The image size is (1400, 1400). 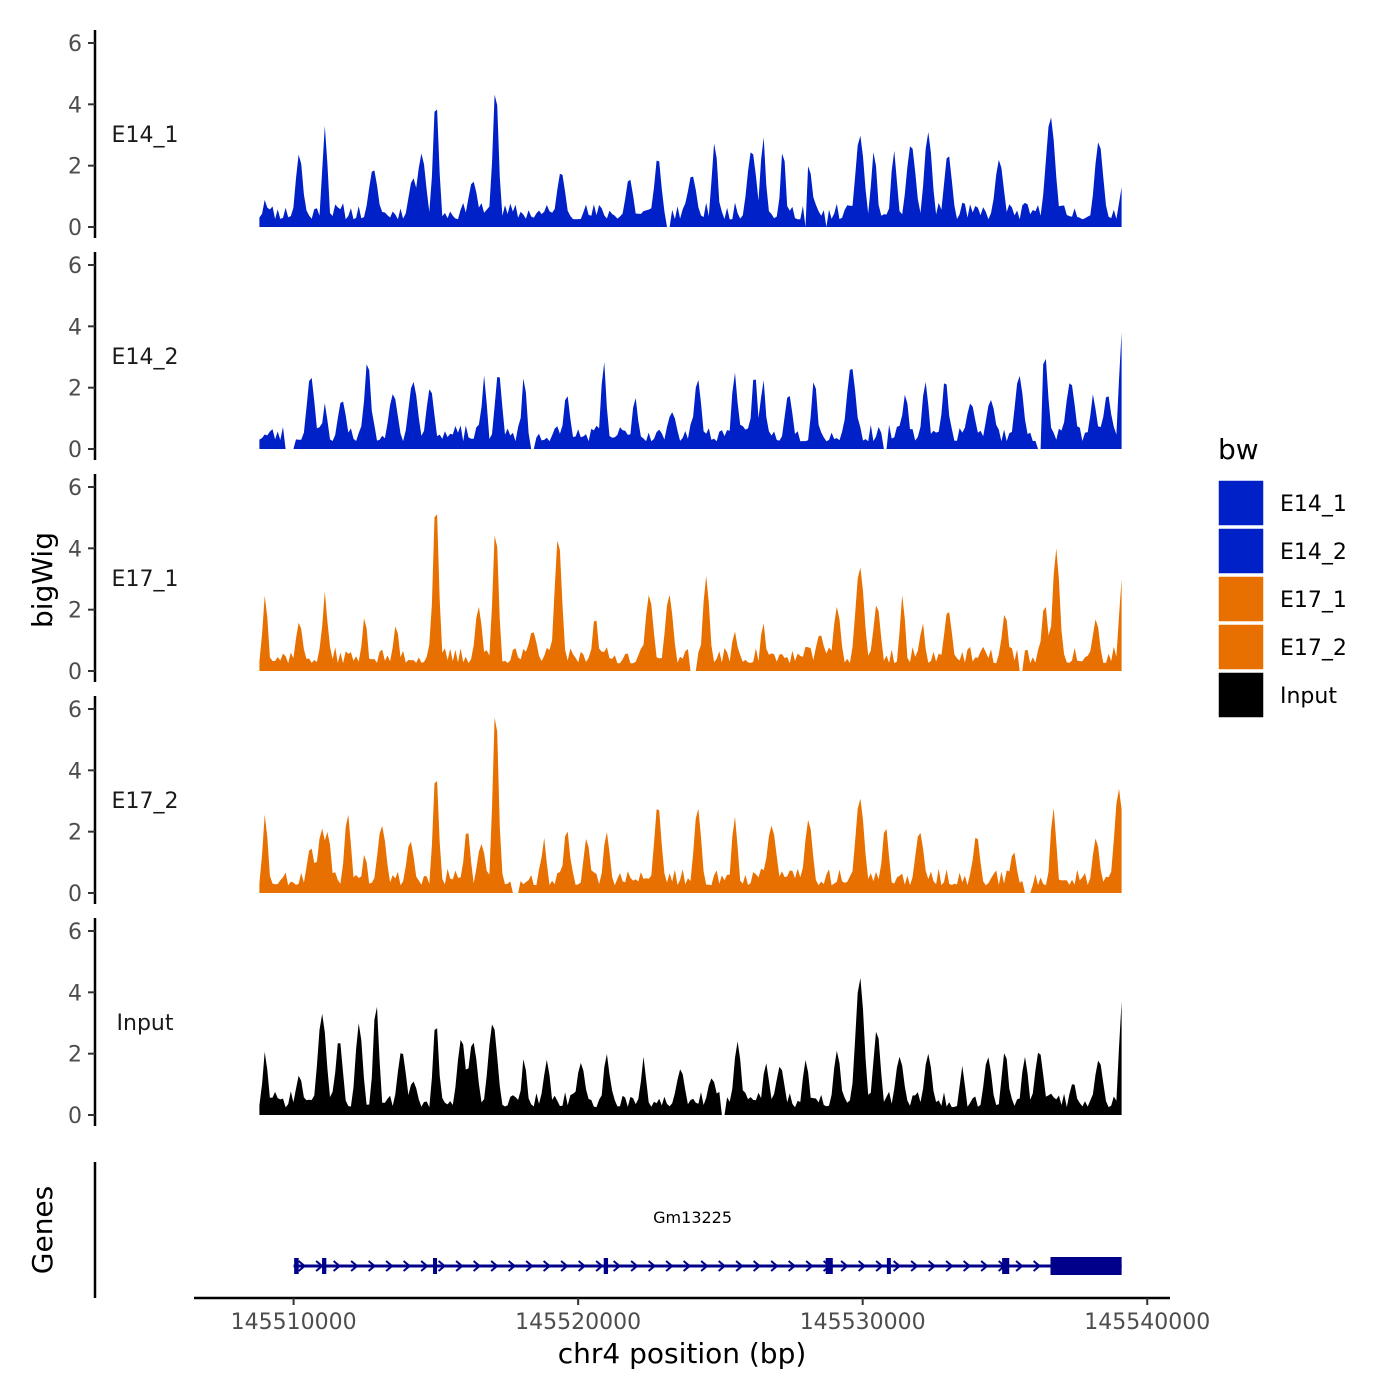 What do you see at coordinates (863, 1322) in the screenshot?
I see `x-tick-label: 145530000` at bounding box center [863, 1322].